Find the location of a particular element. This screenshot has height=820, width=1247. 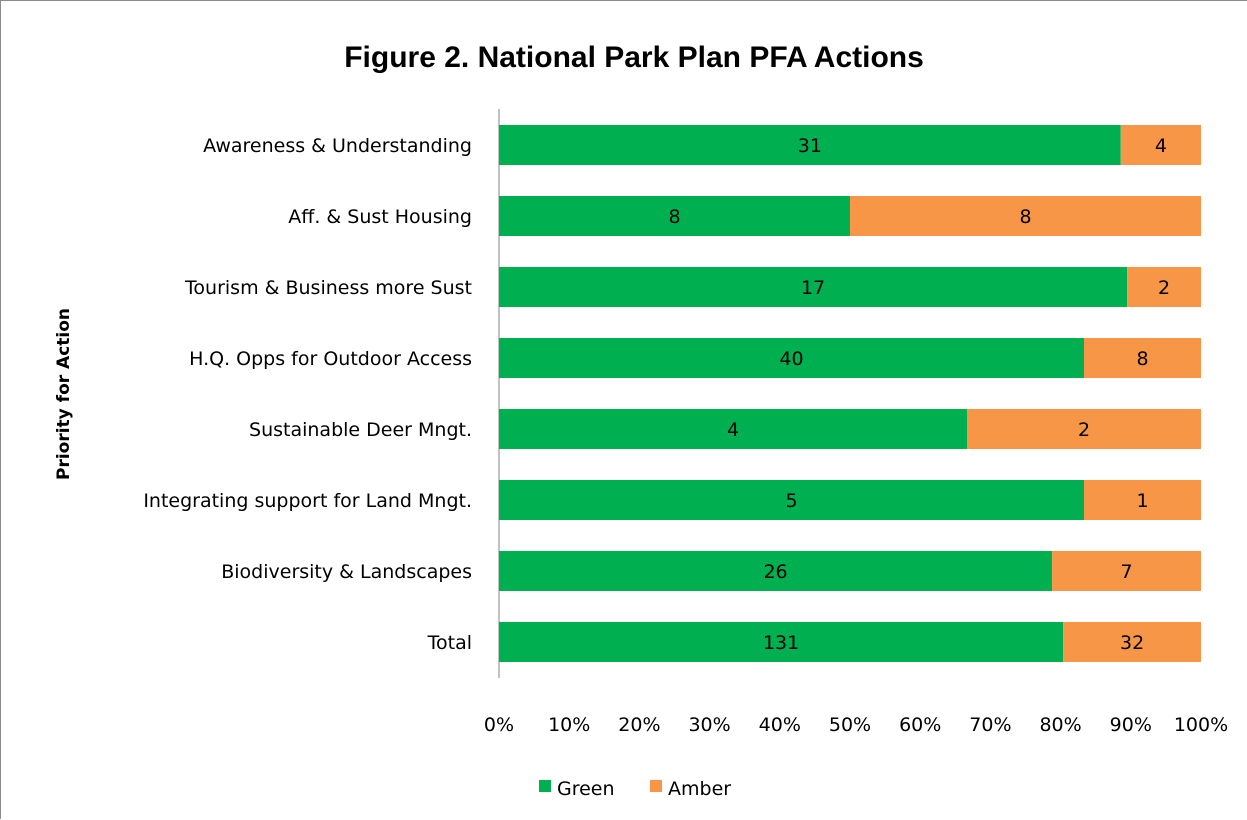

bar-amber-tourism-business-more-sust is located at coordinates (1164, 287).